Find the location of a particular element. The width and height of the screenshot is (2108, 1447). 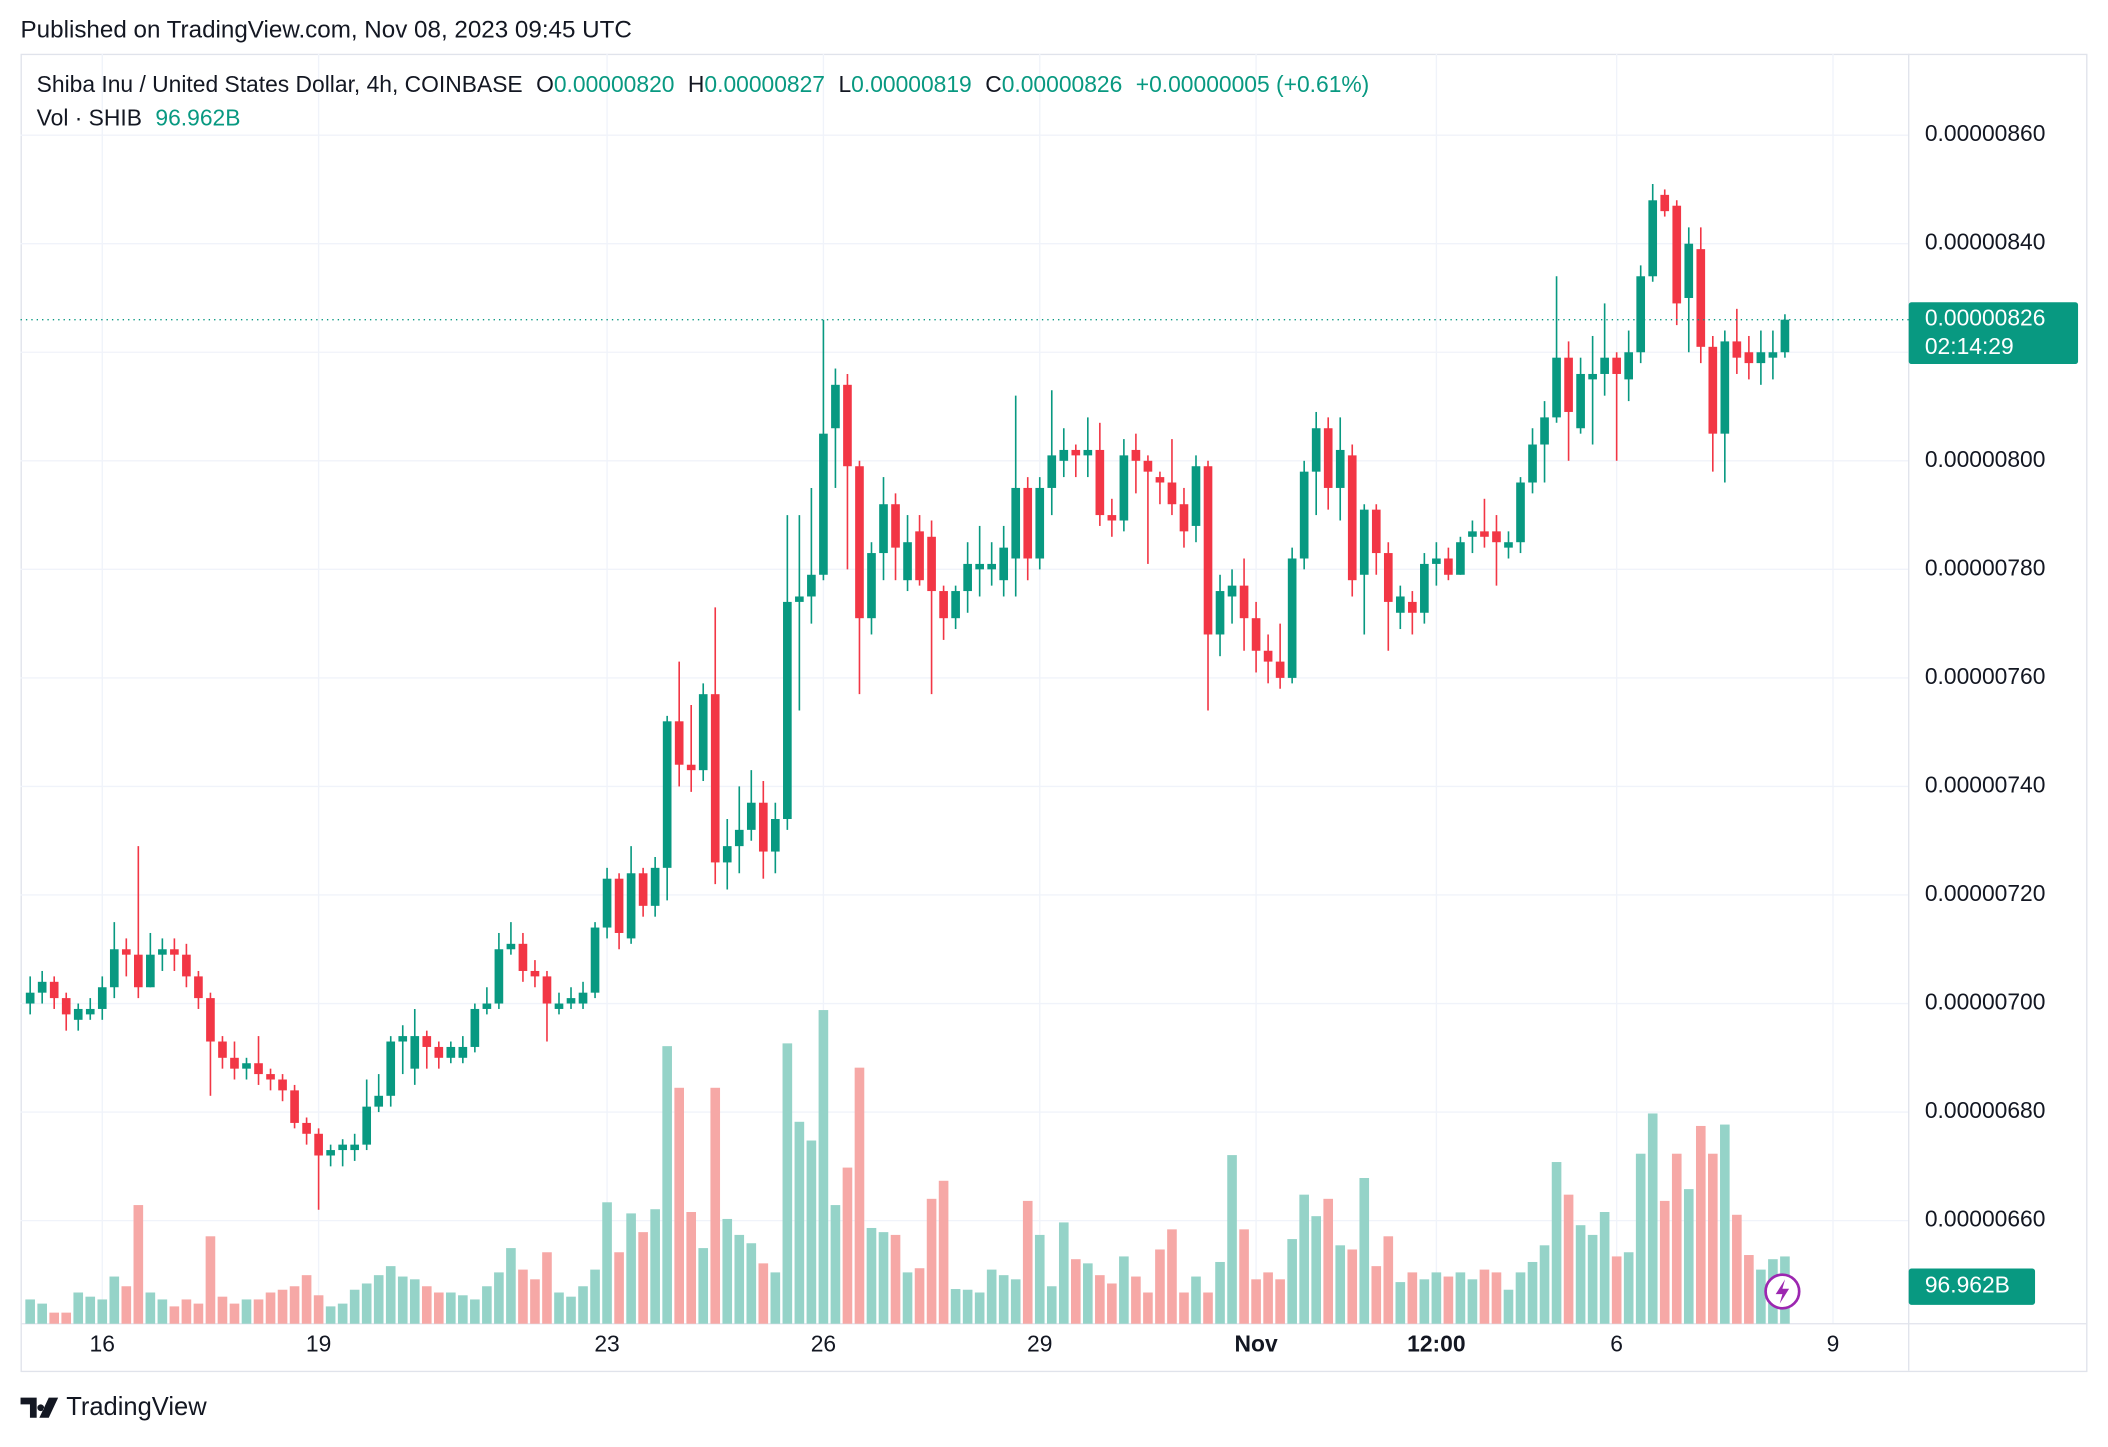

logo-icon is located at coordinates (39, 1407).